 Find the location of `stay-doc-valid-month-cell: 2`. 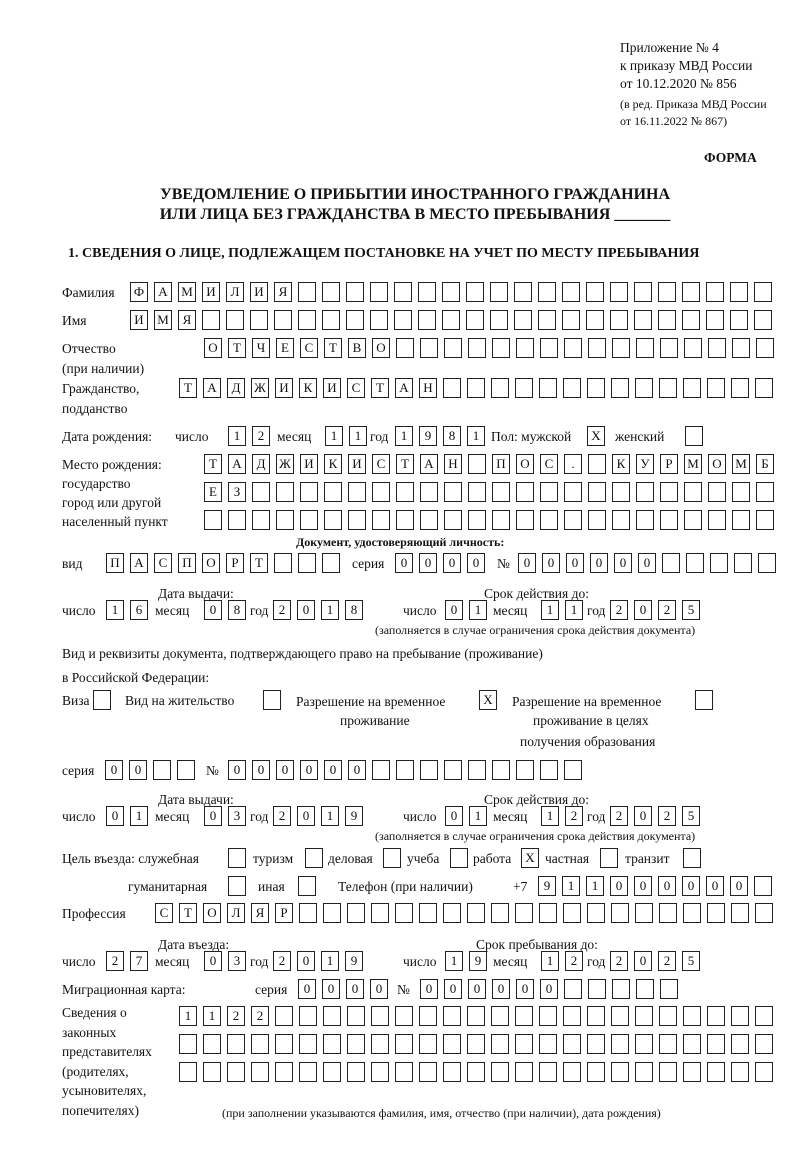

stay-doc-valid-month-cell: 2 is located at coordinates (574, 816).